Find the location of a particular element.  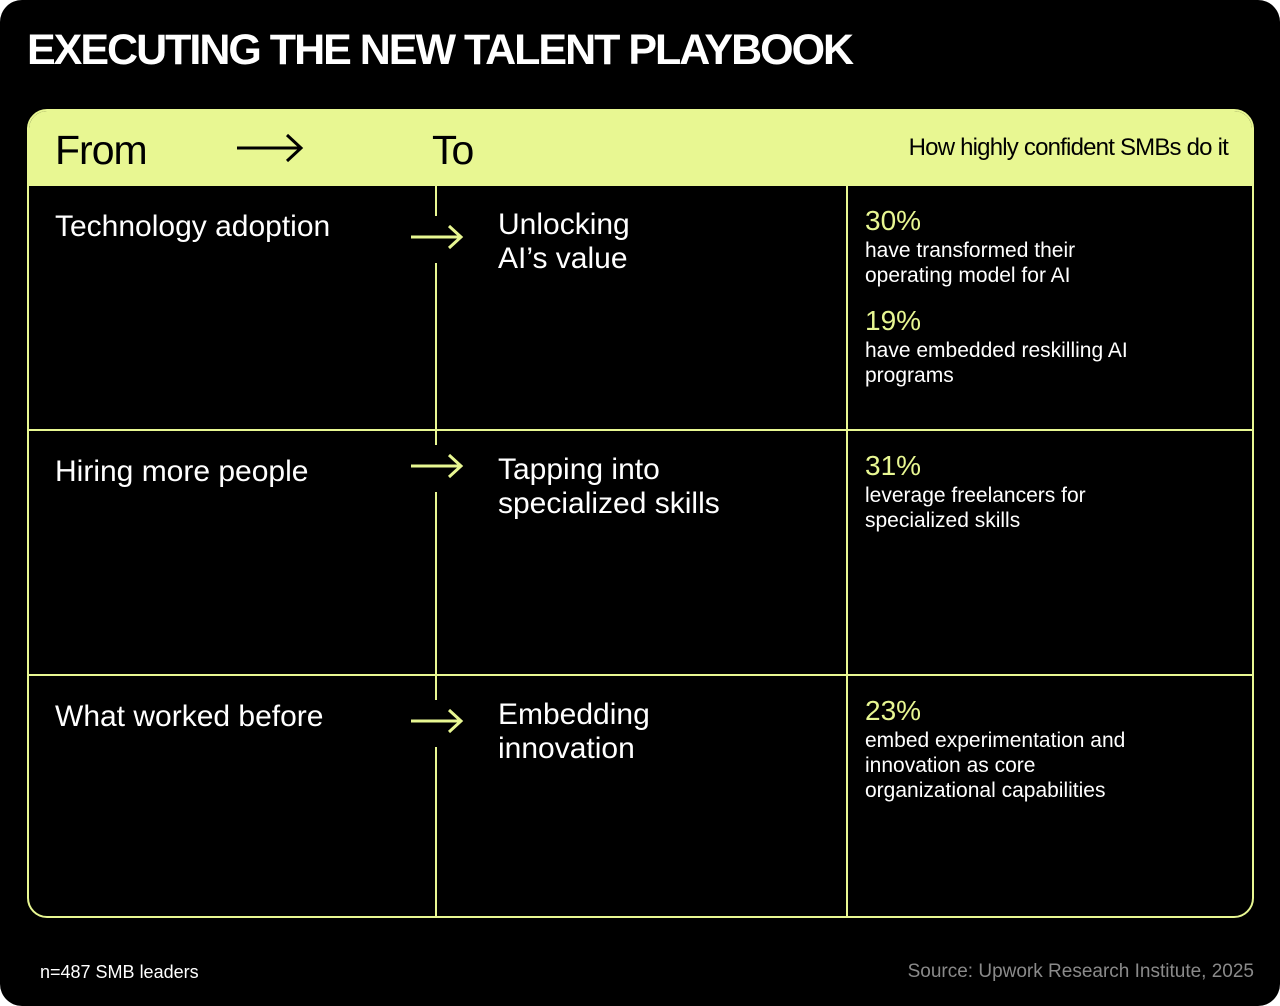

to-line: innovation is located at coordinates (566, 748).